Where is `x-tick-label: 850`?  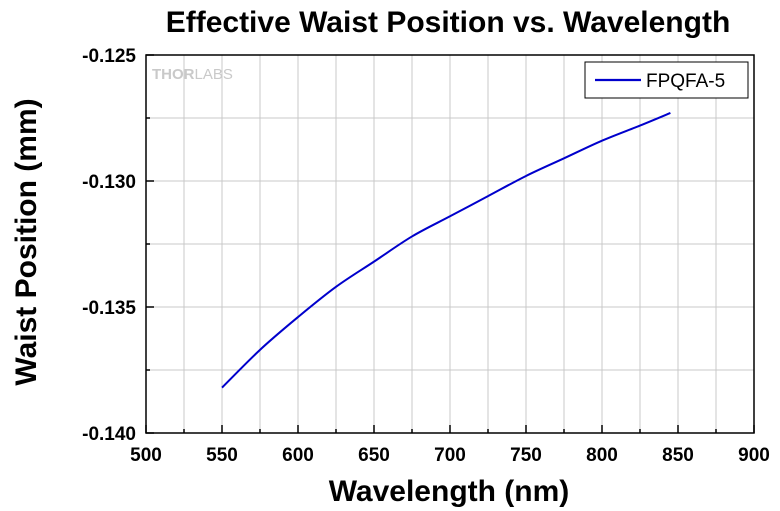 x-tick-label: 850 is located at coordinates (678, 455).